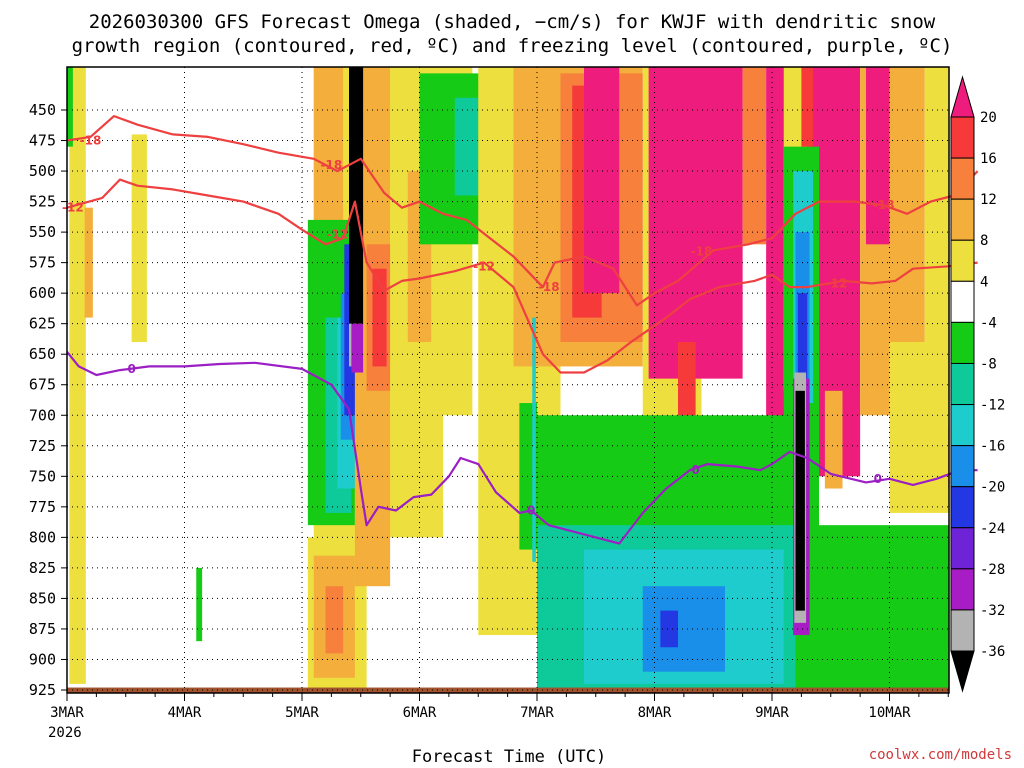  Describe the element at coordinates (988, 200) in the screenshot. I see `colorbar-label-2: 12` at that location.